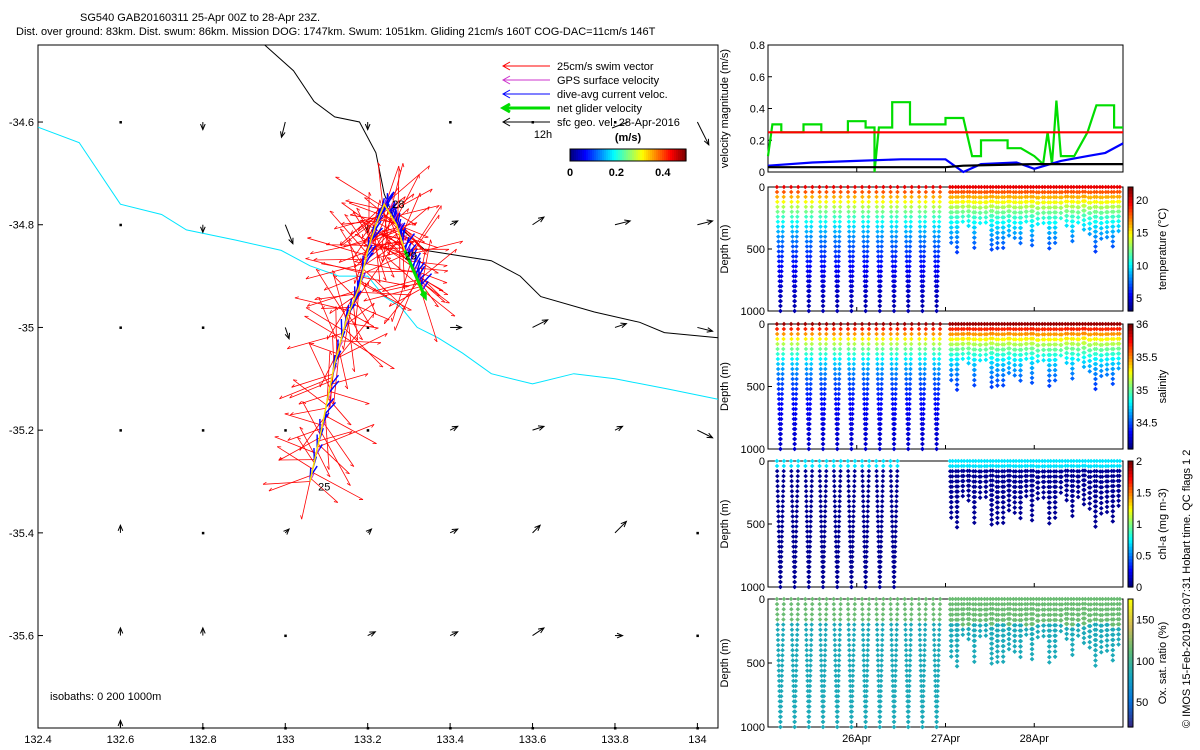 The height and width of the screenshot is (750, 1200). I want to click on panel-frame, so click(945, 249).